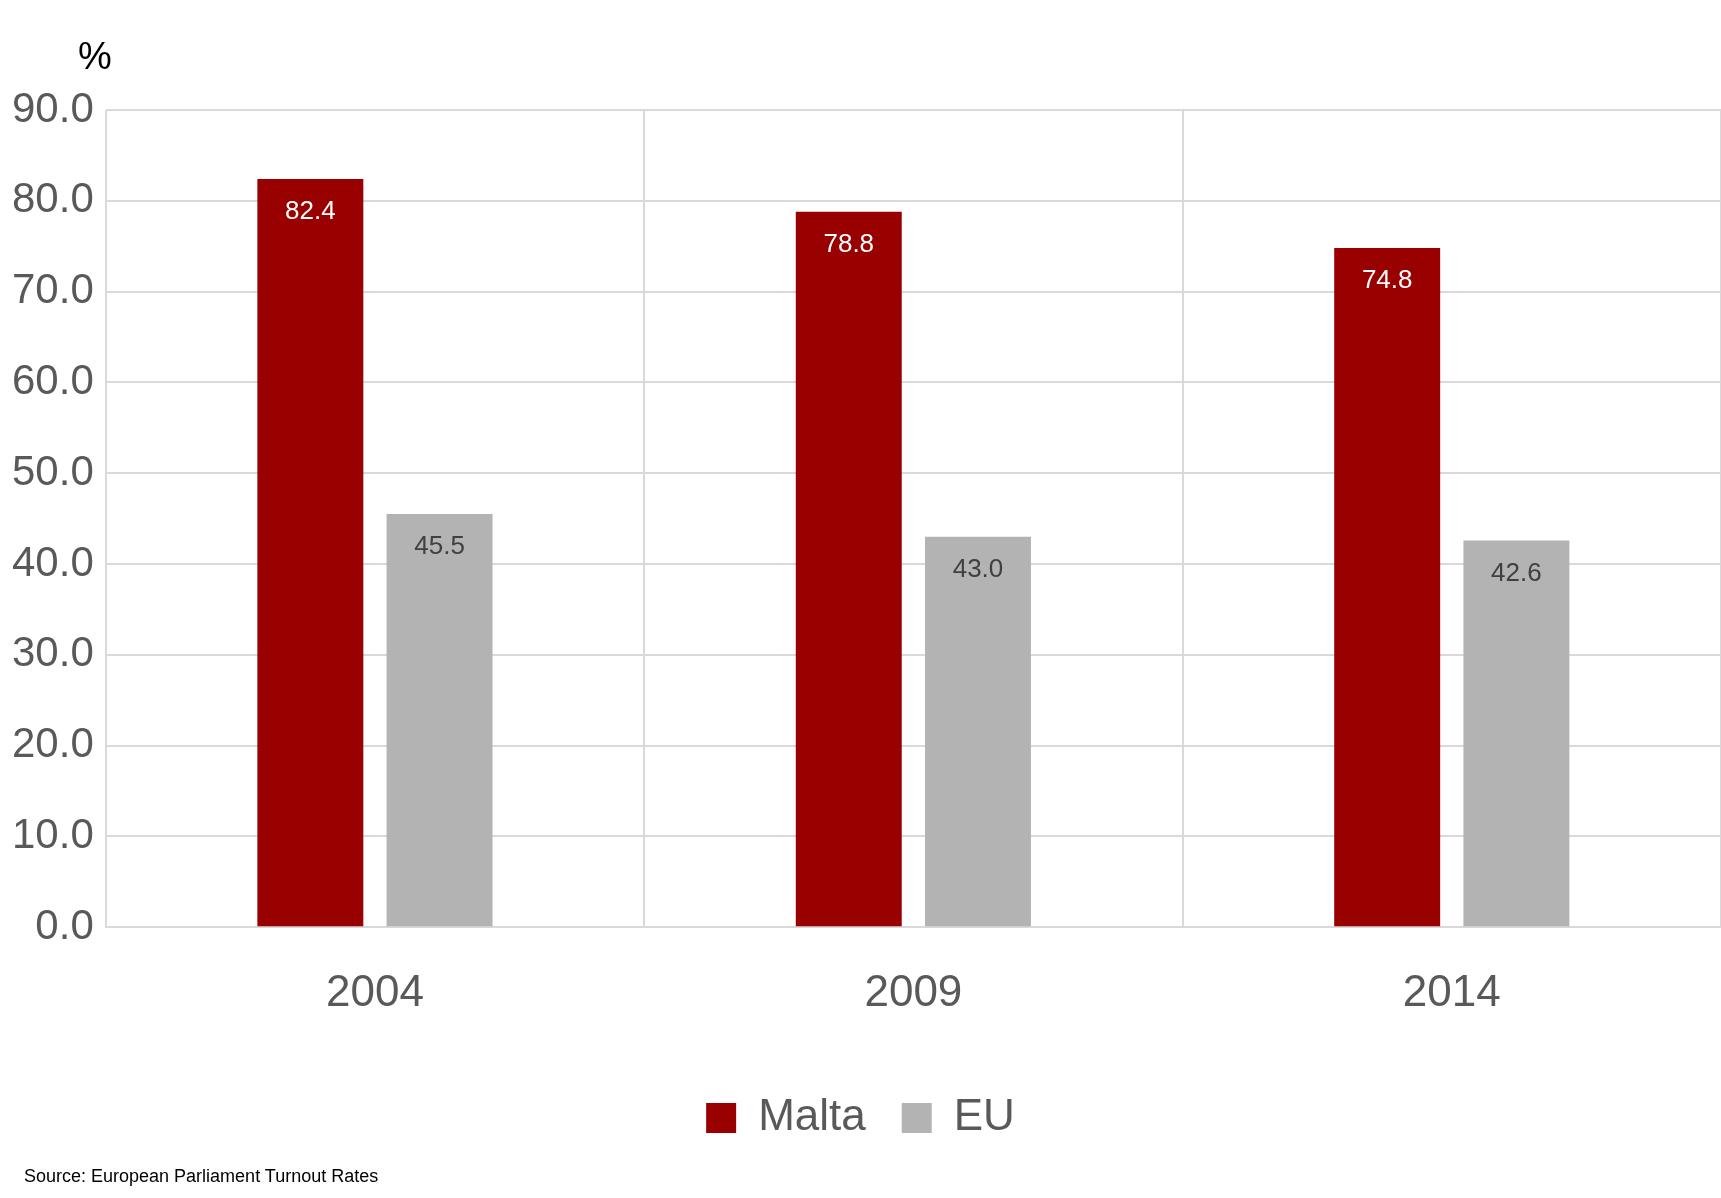 The height and width of the screenshot is (1198, 1721). Describe the element at coordinates (52, 743) in the screenshot. I see `y-tick-label: 20.0` at that location.